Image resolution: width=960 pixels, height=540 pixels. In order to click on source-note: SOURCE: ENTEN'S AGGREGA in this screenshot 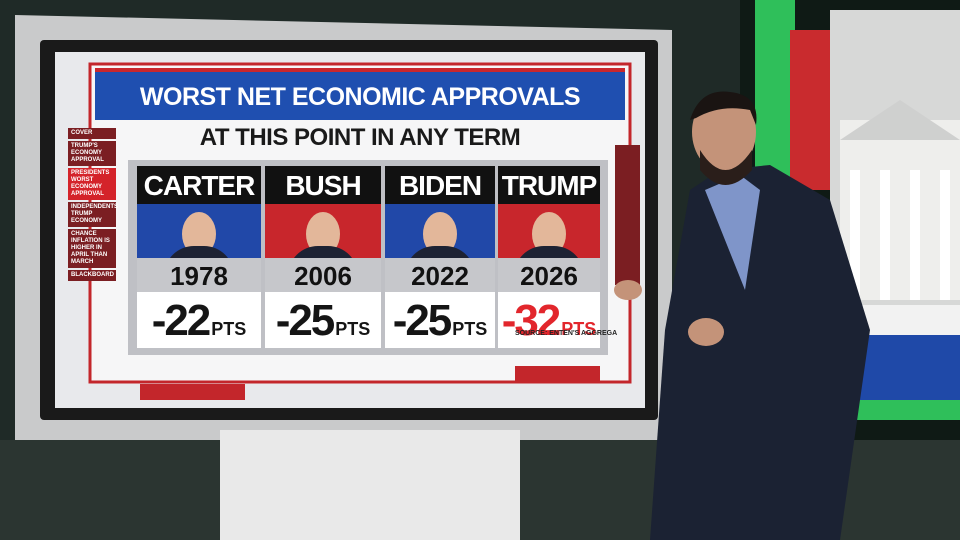, I will do `click(566, 333)`.